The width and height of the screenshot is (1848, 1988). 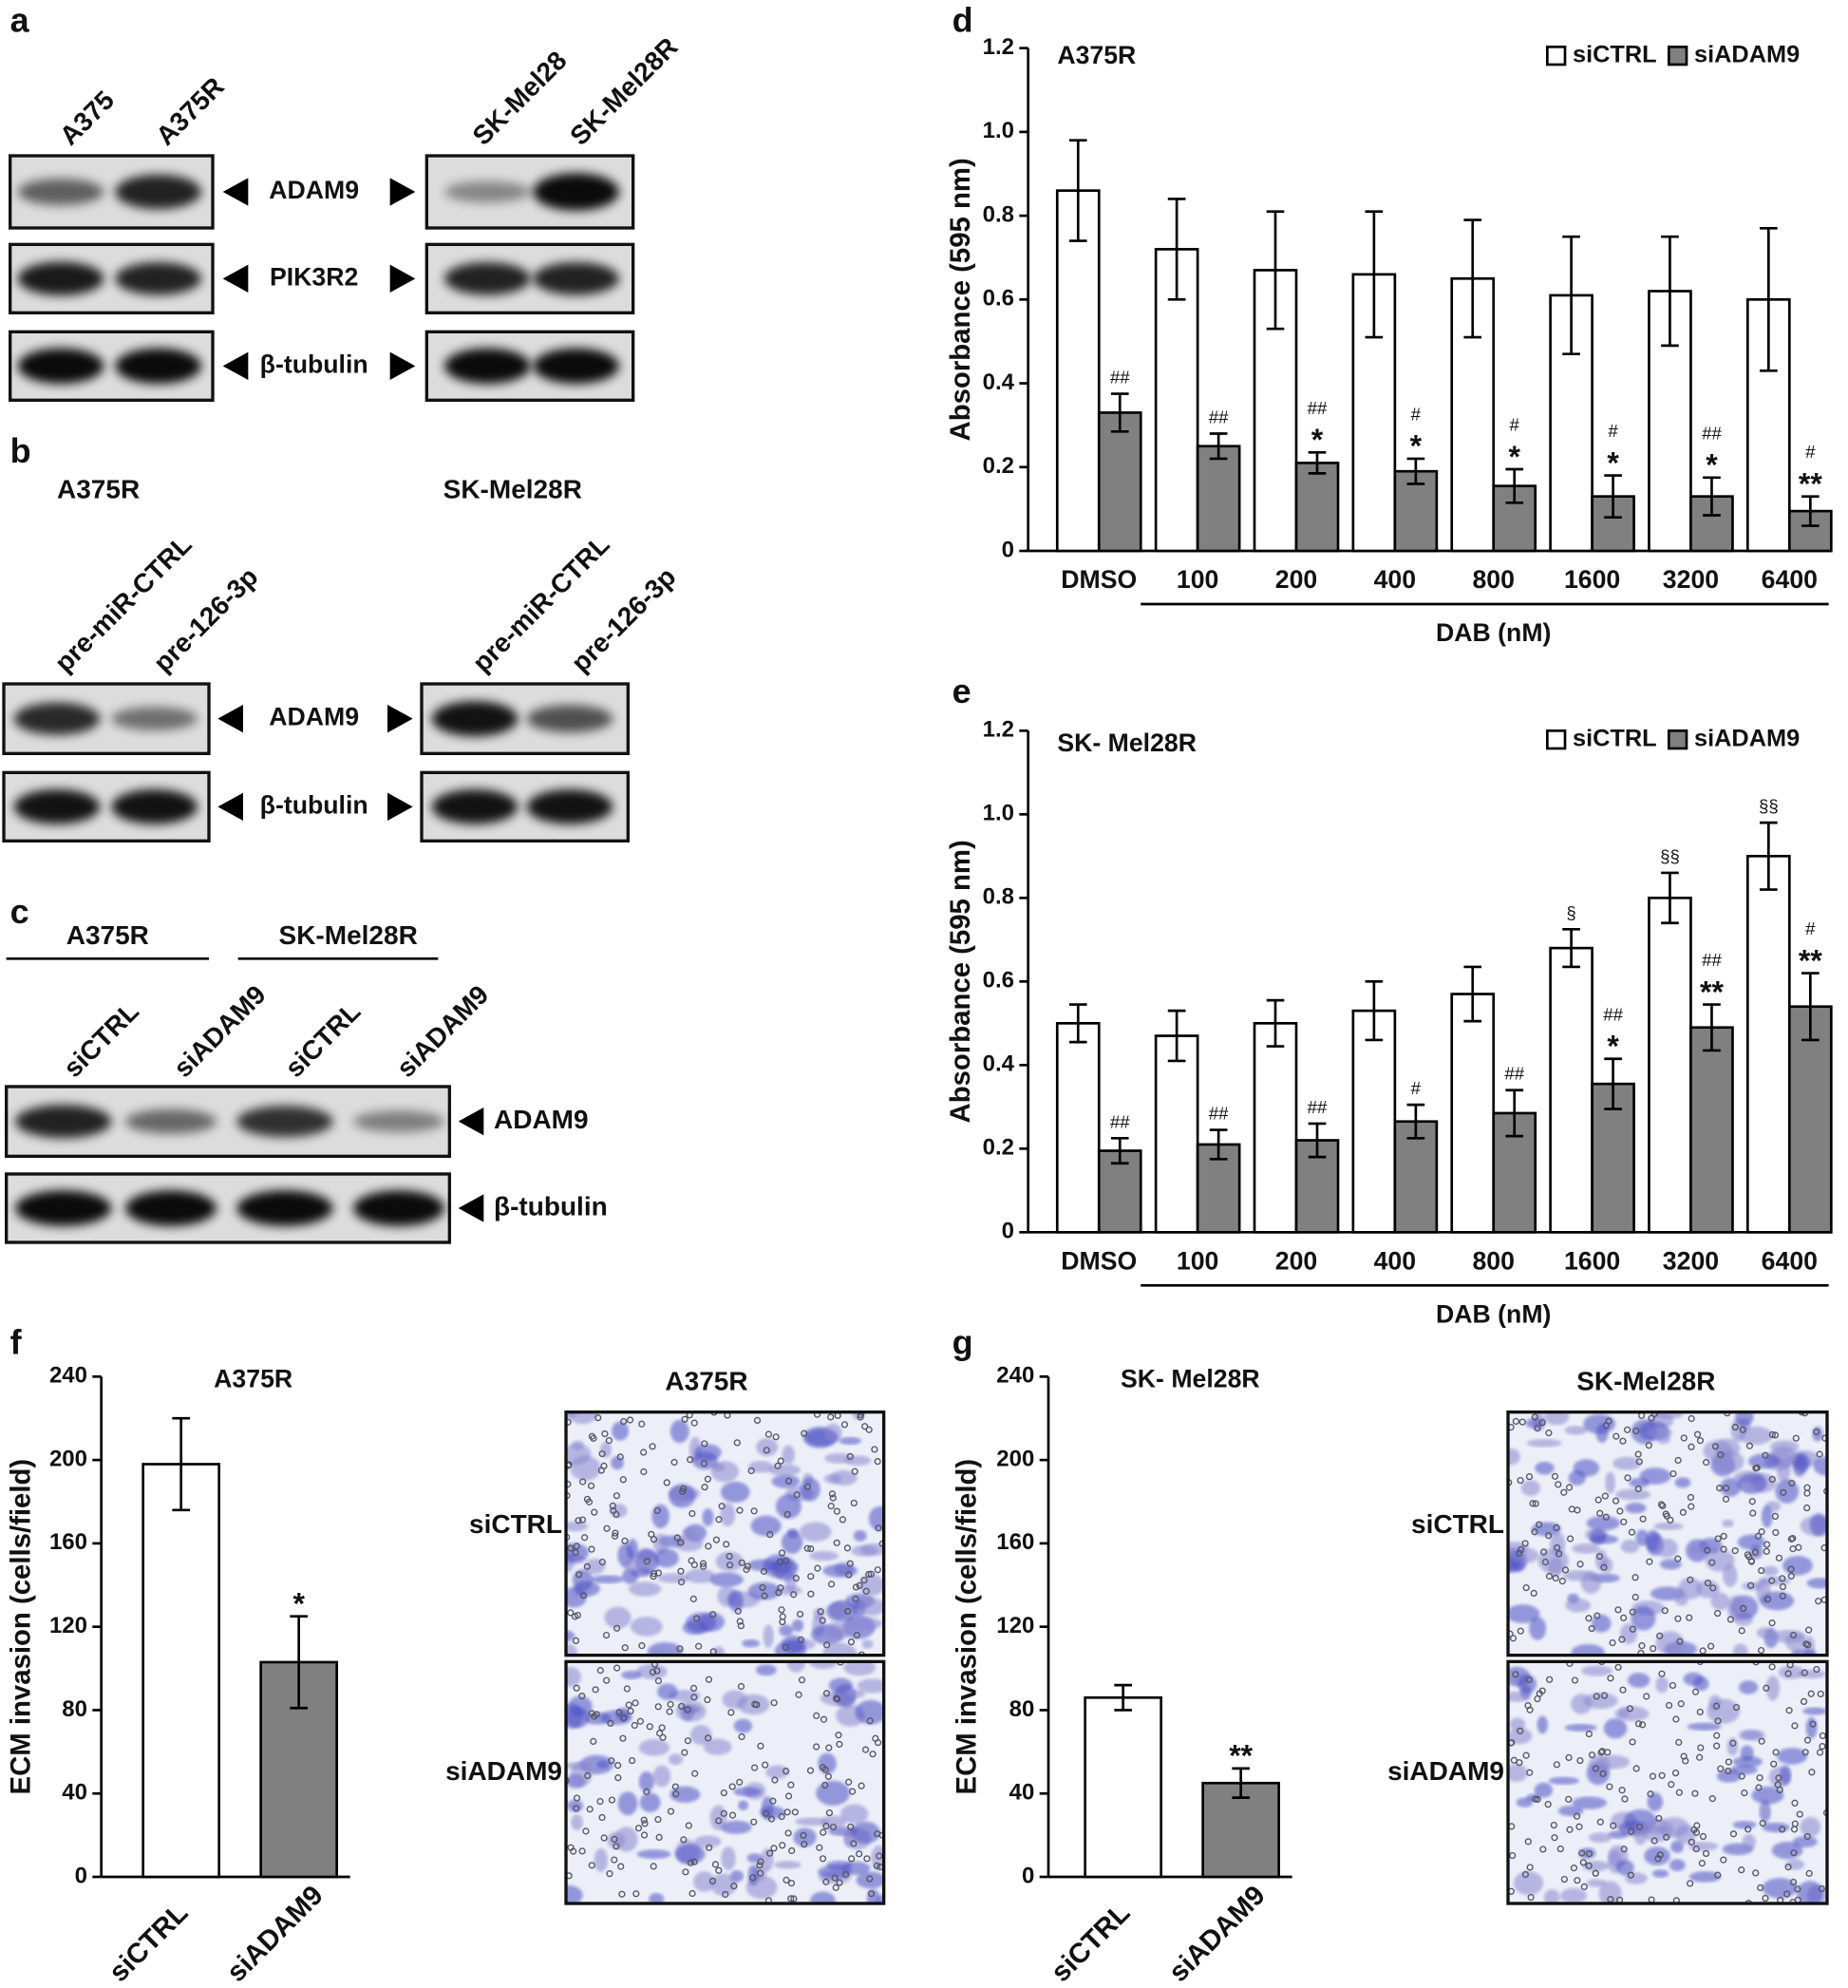 What do you see at coordinates (20, 451) in the screenshot?
I see `panel-letter: b` at bounding box center [20, 451].